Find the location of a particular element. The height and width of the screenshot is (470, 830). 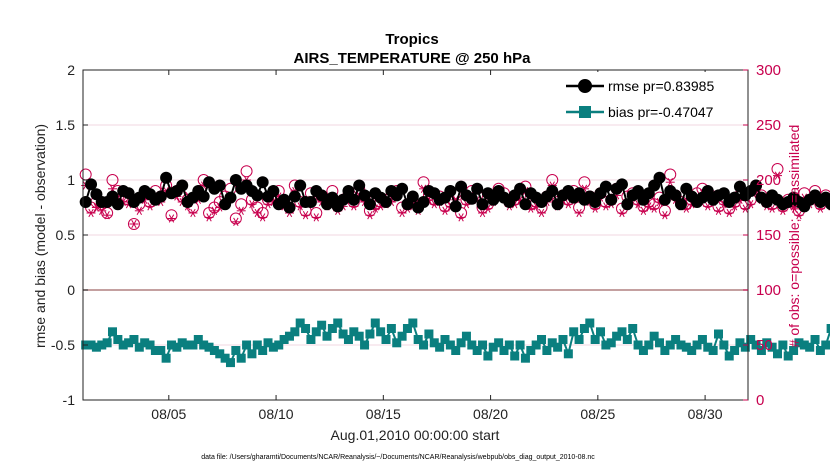

y2-tick-label: 50 is located at coordinates (764, 345).